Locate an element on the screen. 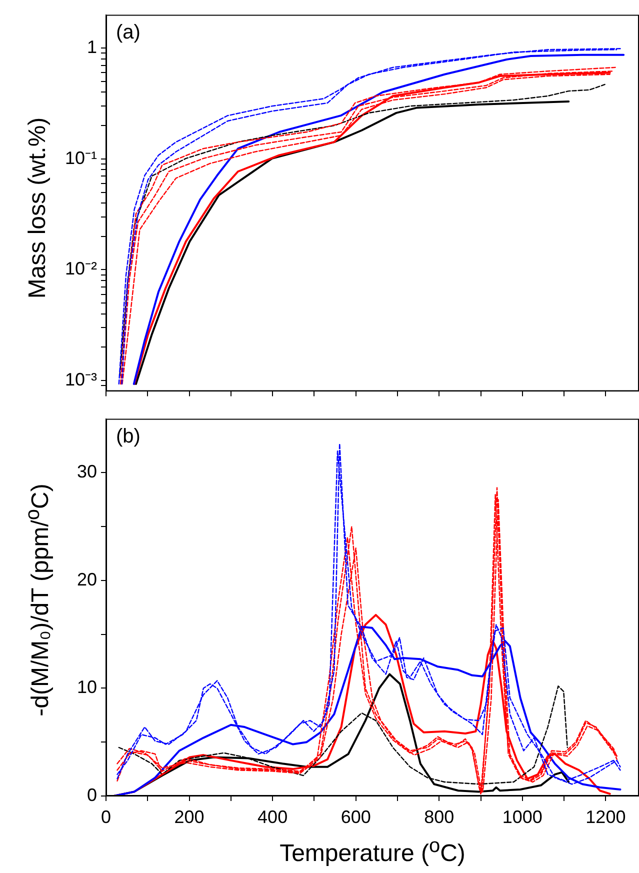 The width and height of the screenshot is (639, 873). y-tick-label: 10 is located at coordinates (86, 687).